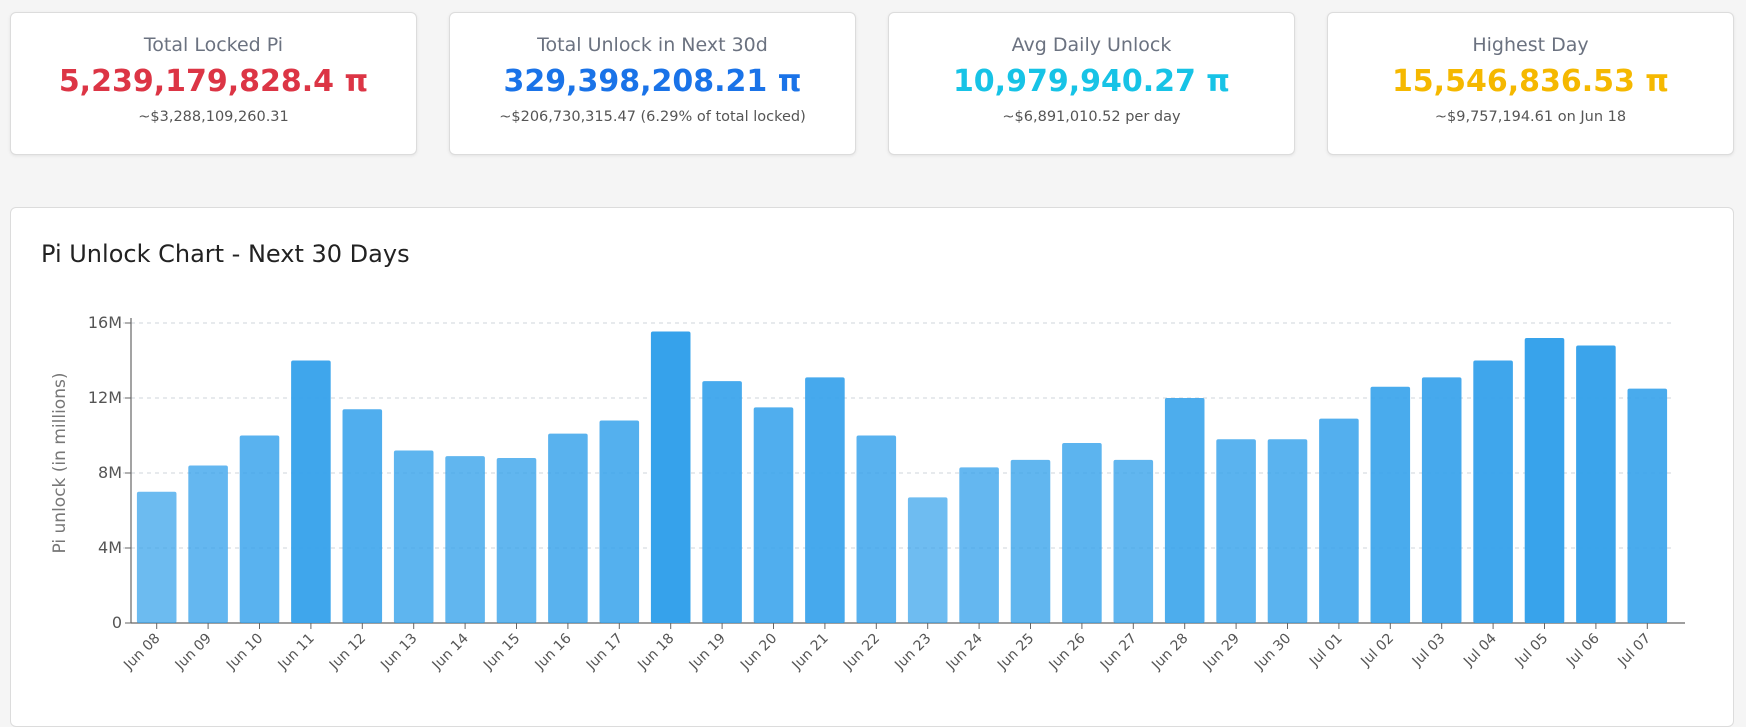 The height and width of the screenshot is (727, 1746). I want to click on x-tick-label: Jul 01, so click(1326, 651).